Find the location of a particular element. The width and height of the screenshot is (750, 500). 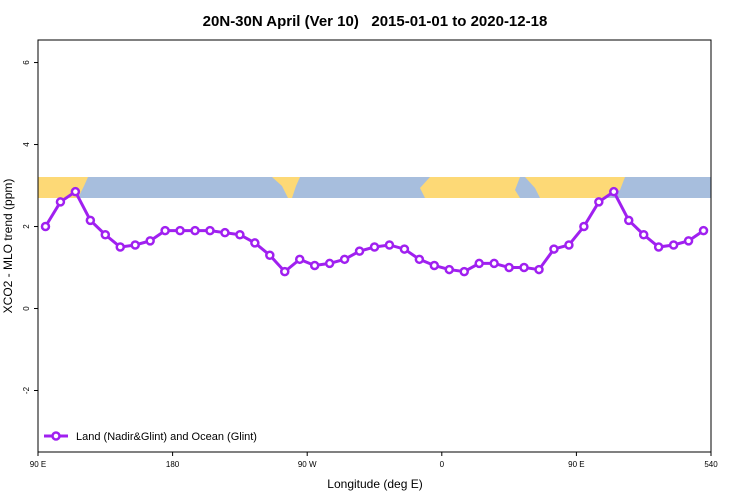

x-tick-label: 0 is located at coordinates (442, 464).